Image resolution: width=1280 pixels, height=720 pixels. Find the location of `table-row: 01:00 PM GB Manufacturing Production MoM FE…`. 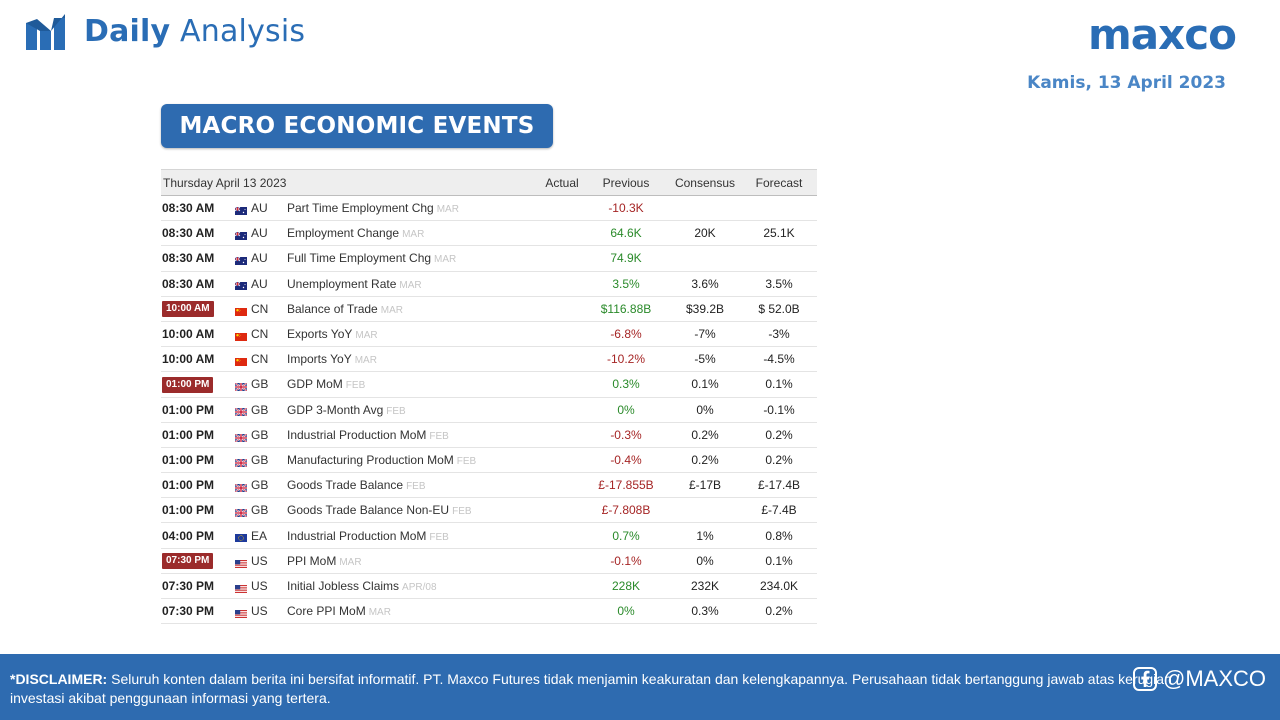

table-row: 01:00 PM GB Manufacturing Production MoM FE… is located at coordinates (489, 460).